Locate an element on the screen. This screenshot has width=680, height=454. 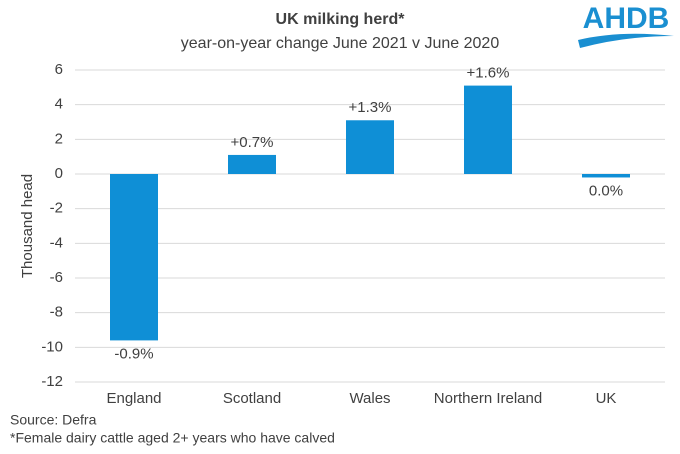
y-tick-label: -2 is located at coordinates (56, 208).